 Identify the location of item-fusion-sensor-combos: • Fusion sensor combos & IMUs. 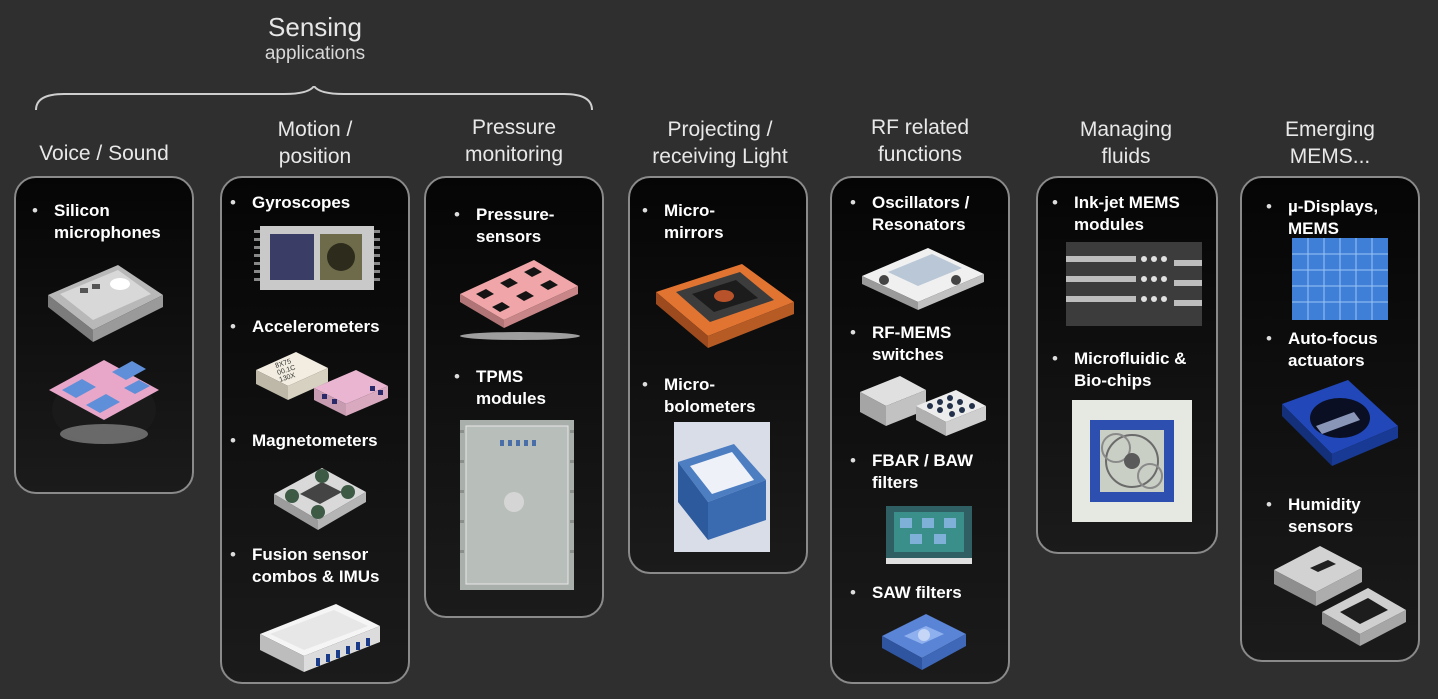
(305, 565).